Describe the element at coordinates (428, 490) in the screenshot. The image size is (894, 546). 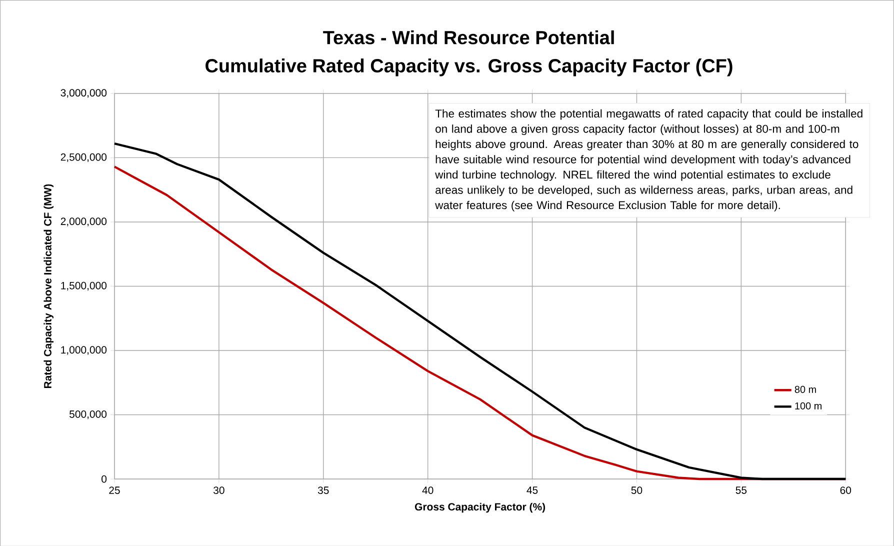
I see `x-tick-label: 40` at that location.